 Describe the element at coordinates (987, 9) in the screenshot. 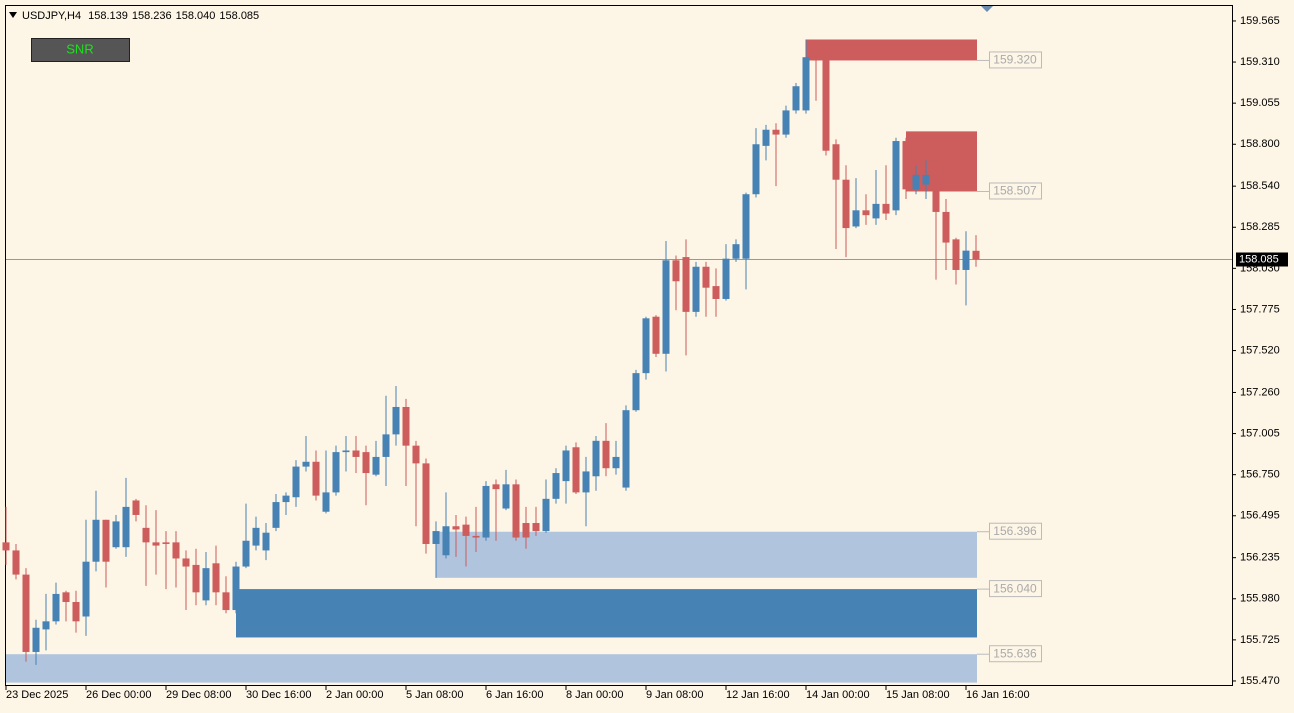

I see `shift-marker` at that location.